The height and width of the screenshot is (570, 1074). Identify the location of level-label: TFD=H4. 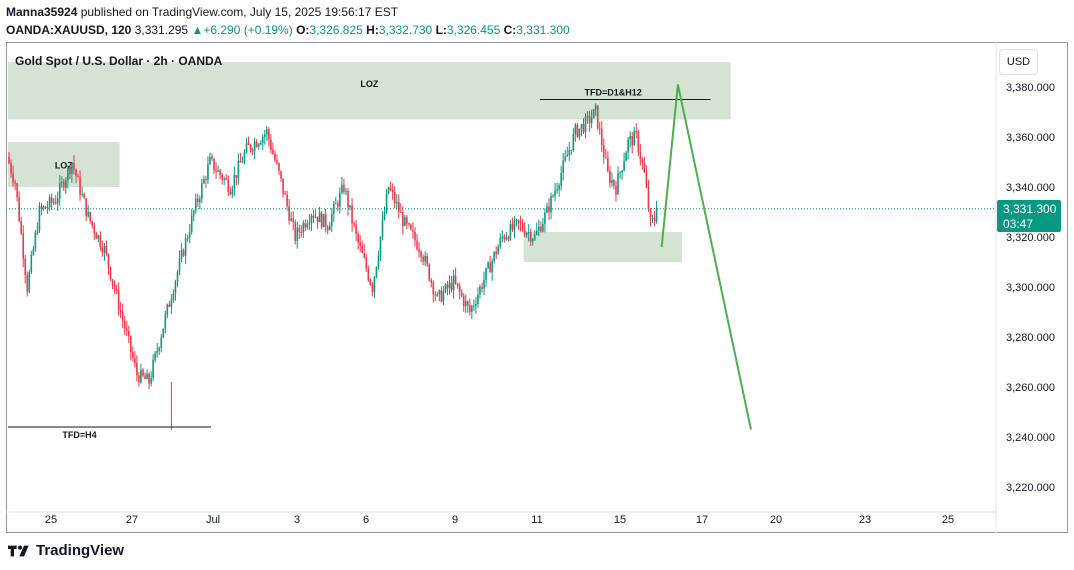
(79, 435).